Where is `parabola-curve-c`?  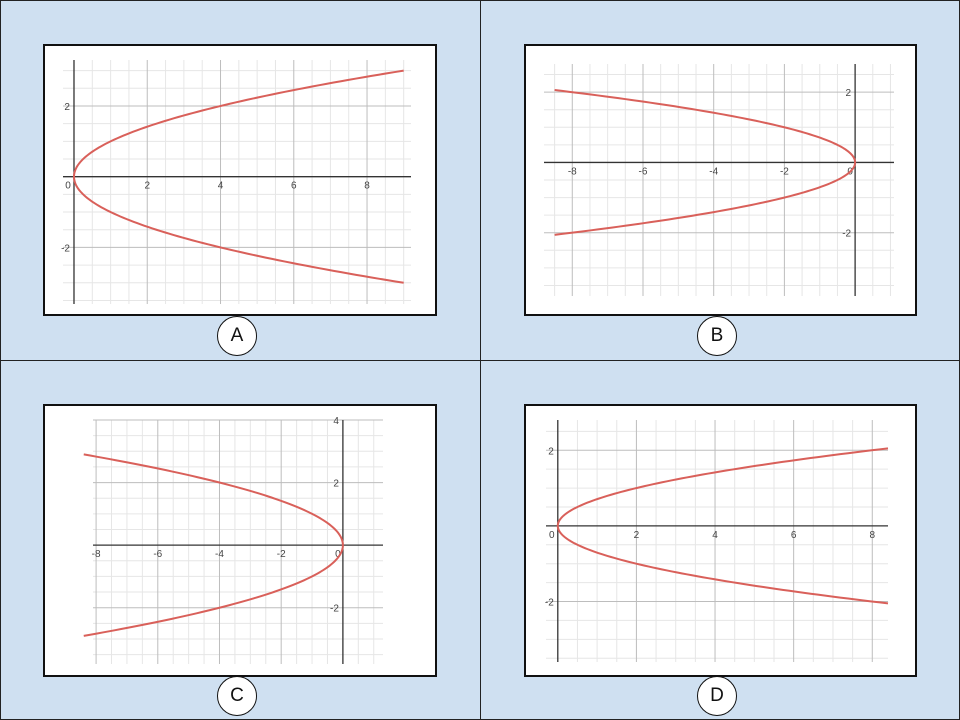
parabola-curve-c is located at coordinates (213, 545).